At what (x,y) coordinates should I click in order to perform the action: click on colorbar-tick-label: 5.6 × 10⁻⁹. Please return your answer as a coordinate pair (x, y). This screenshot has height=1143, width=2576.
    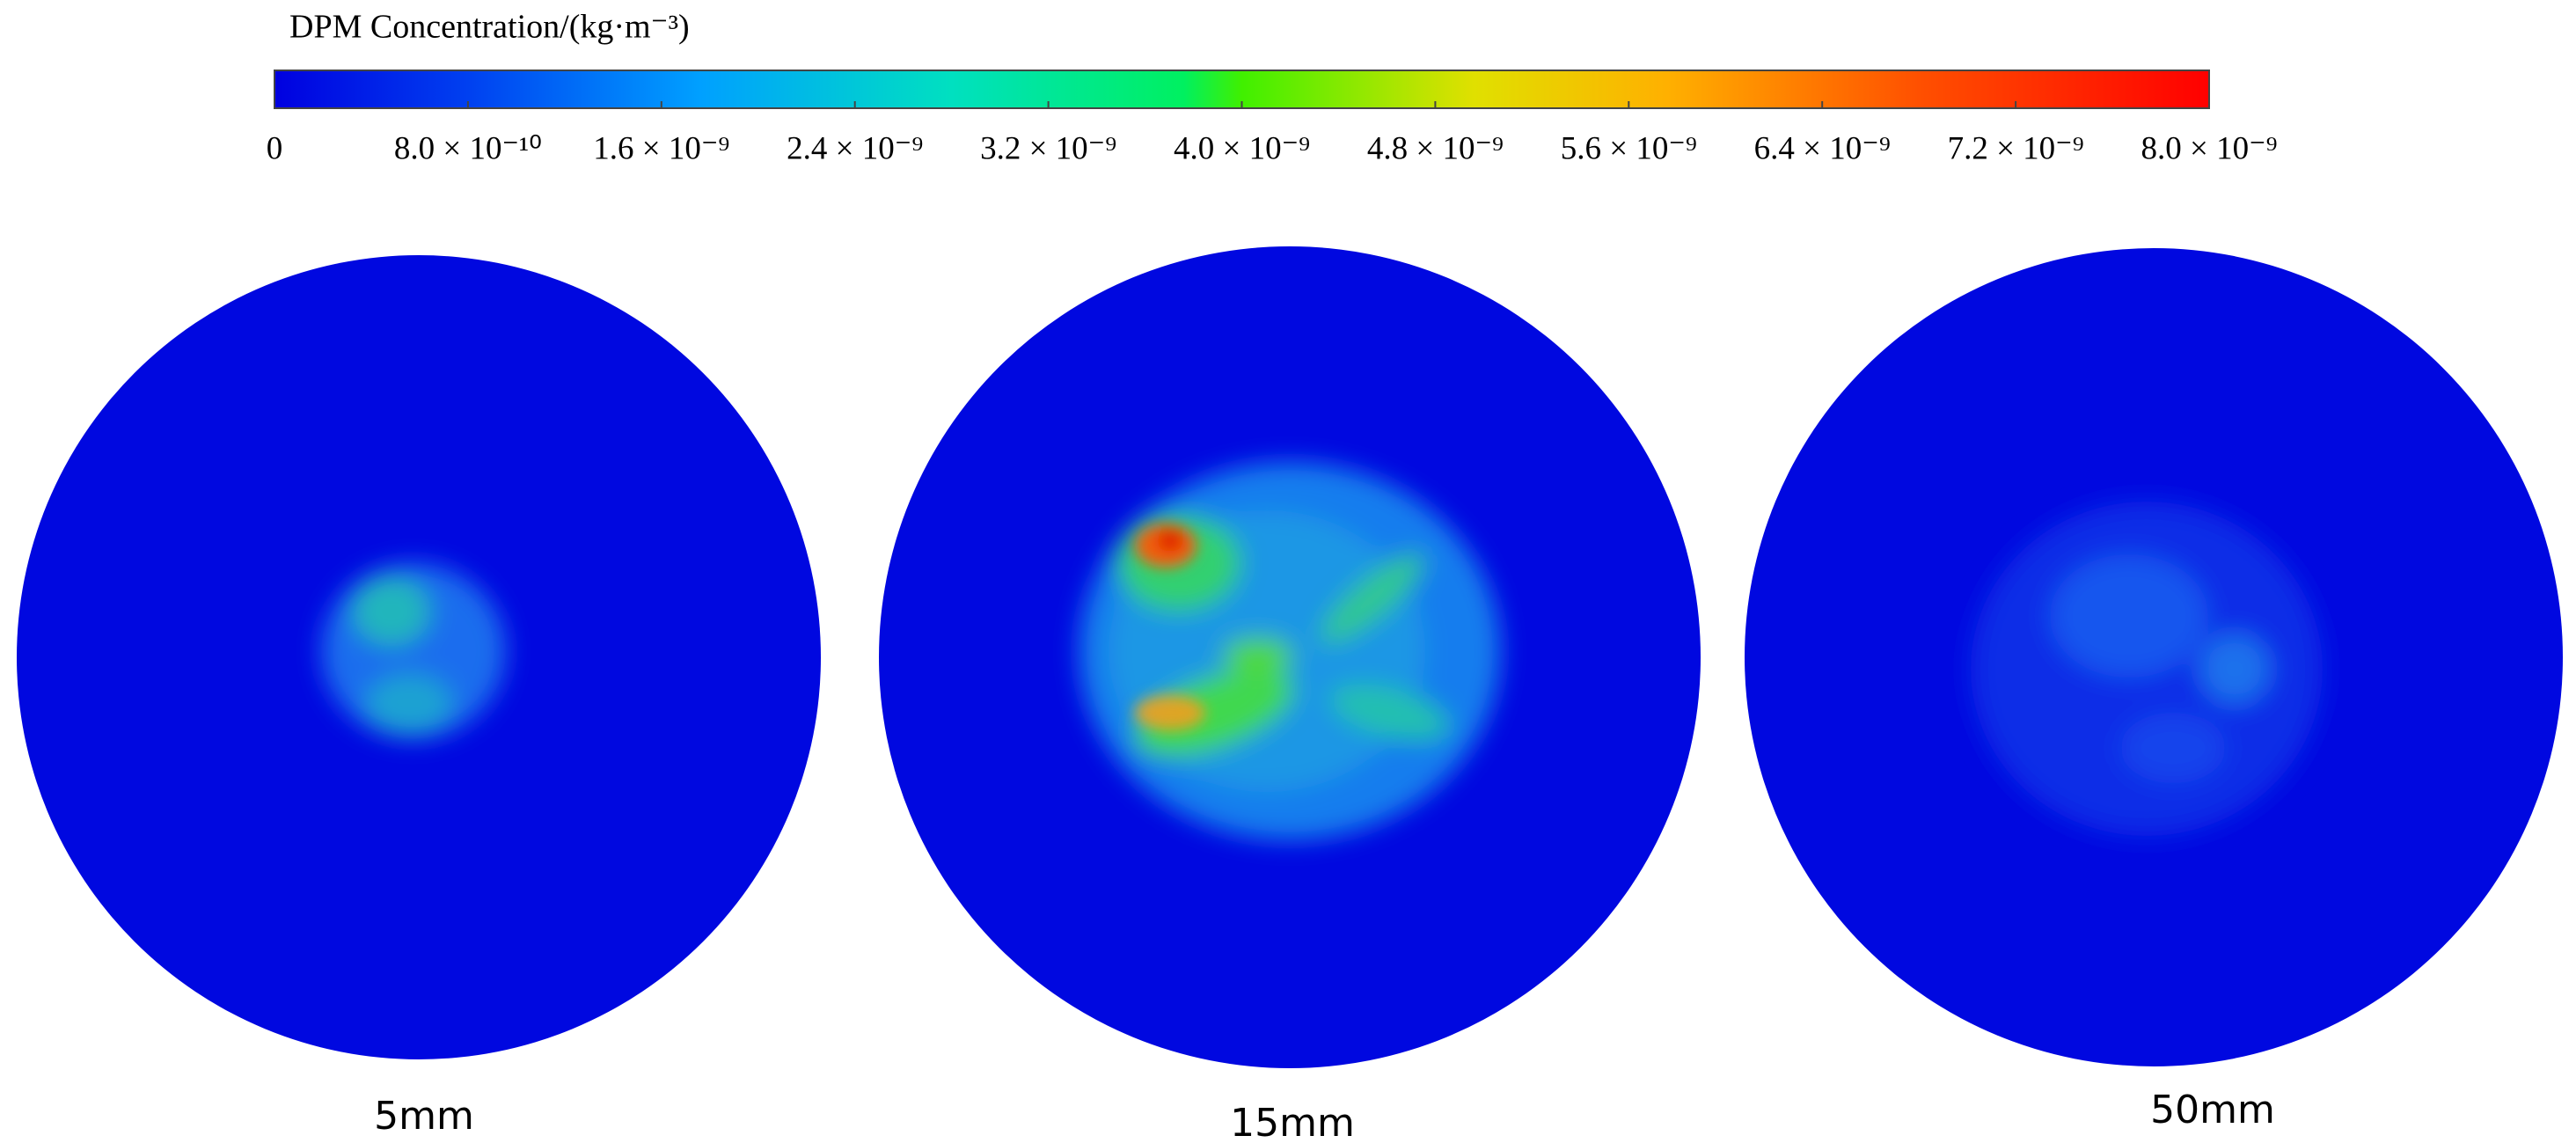
    Looking at the image, I should click on (1629, 148).